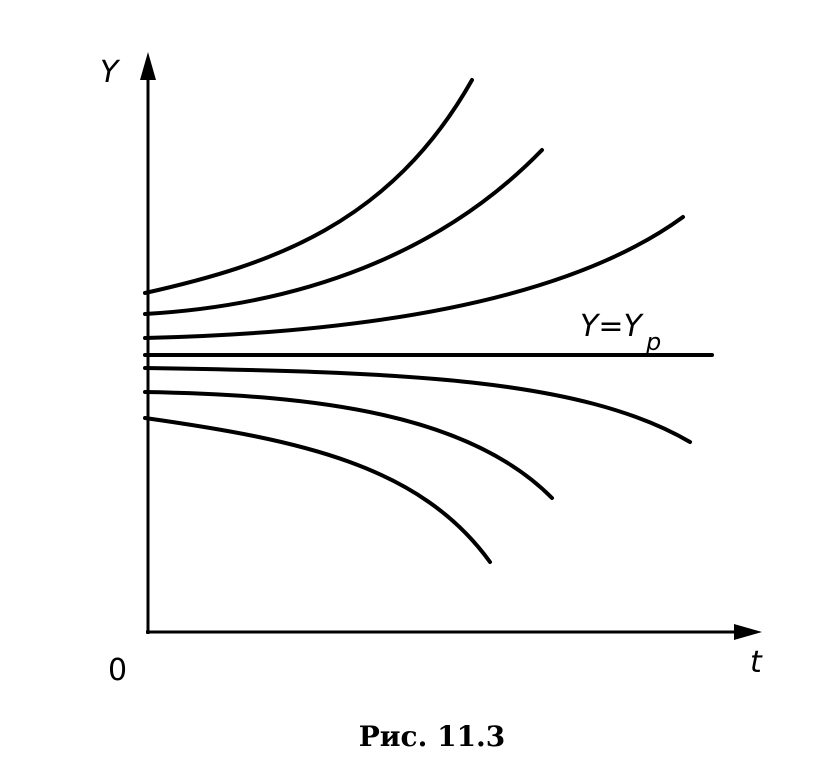 The height and width of the screenshot is (780, 829). What do you see at coordinates (612, 326) in the screenshot?
I see `equilibrium-label: Y=Y` at bounding box center [612, 326].